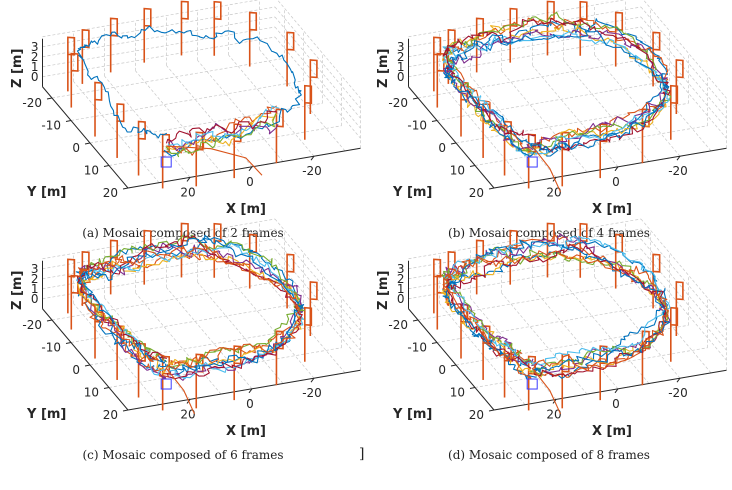 The image size is (732, 490). I want to click on x-tick-label: 20, so click(187, 192).